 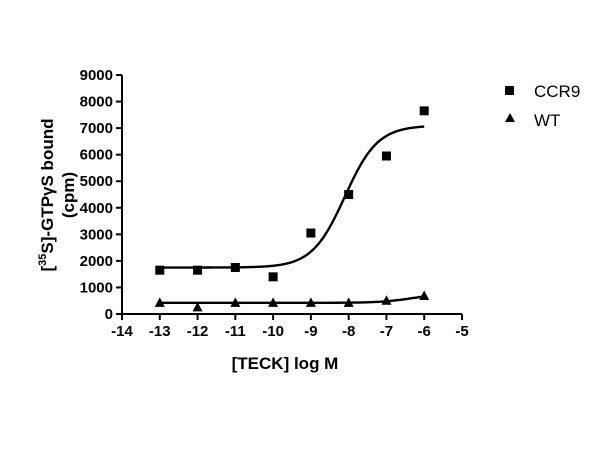 I want to click on fit-curve-ccr9, so click(x=292, y=197).